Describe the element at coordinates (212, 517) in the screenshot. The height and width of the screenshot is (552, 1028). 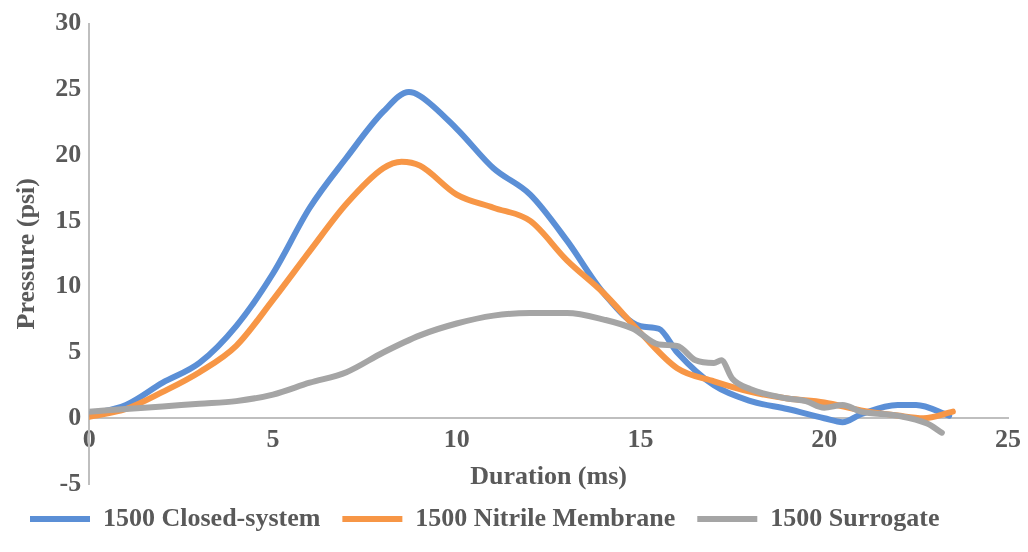
I see `legend-label: 1500 Closed-system` at that location.